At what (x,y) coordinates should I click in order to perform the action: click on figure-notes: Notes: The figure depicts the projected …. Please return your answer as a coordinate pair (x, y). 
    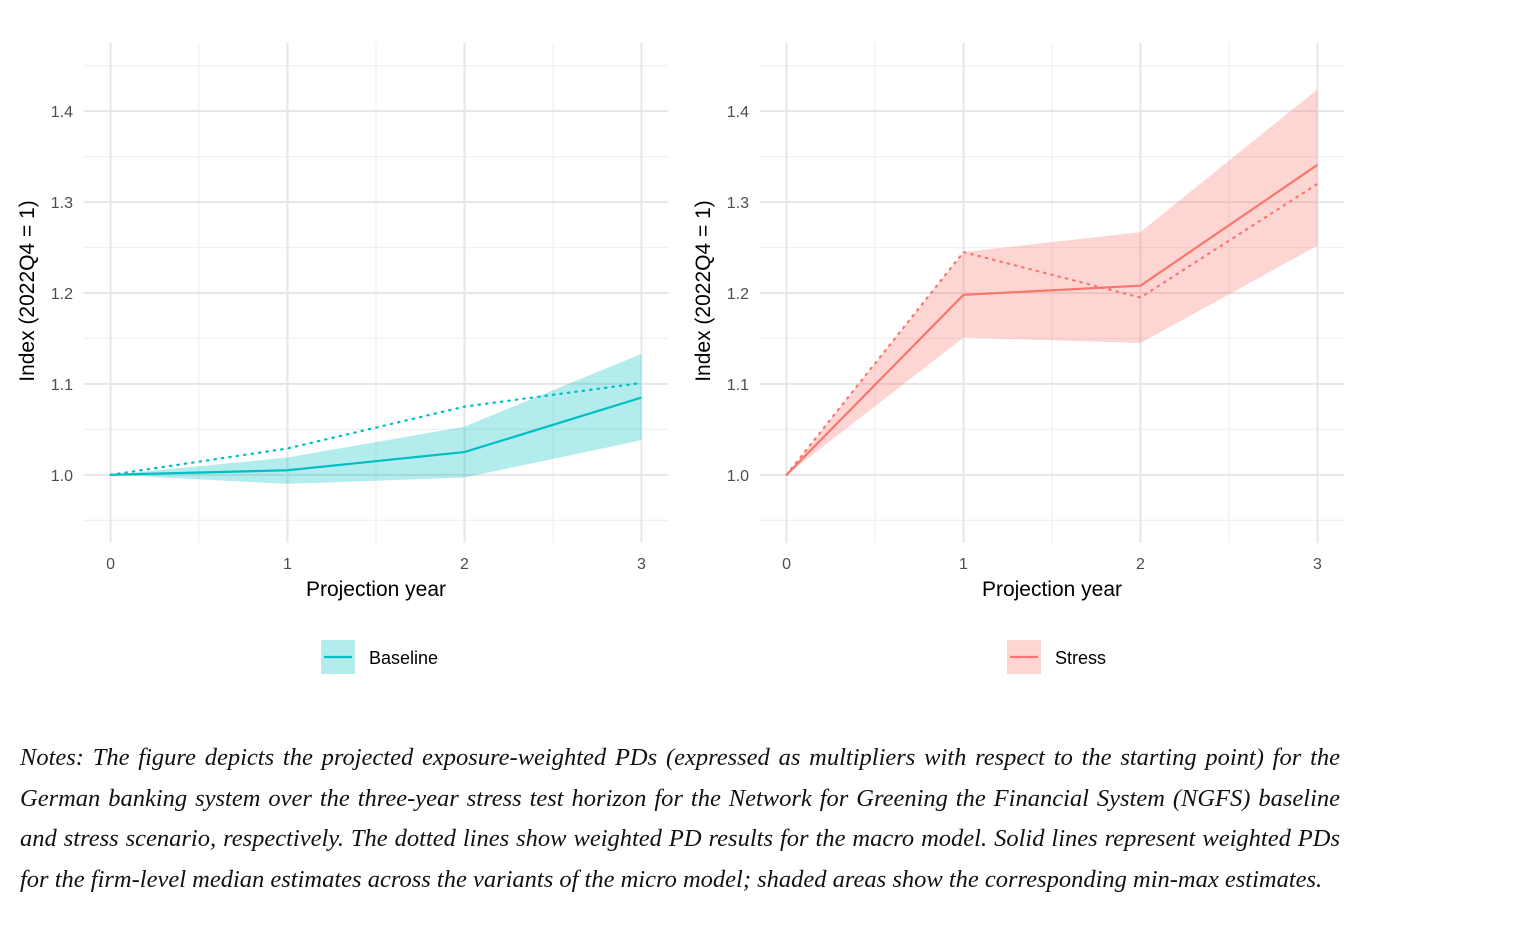
    Looking at the image, I should click on (680, 818).